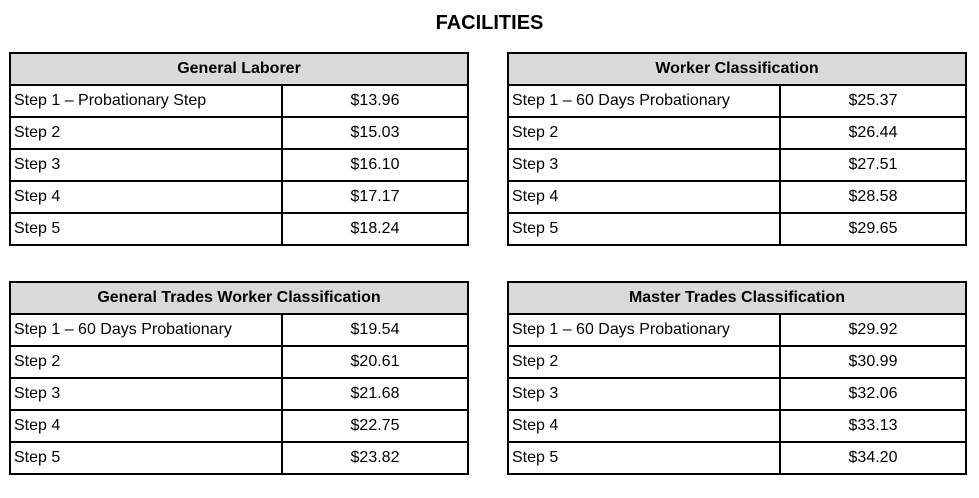 The height and width of the screenshot is (498, 979). Describe the element at coordinates (873, 165) in the screenshot. I see `rate-value: $27.51` at that location.